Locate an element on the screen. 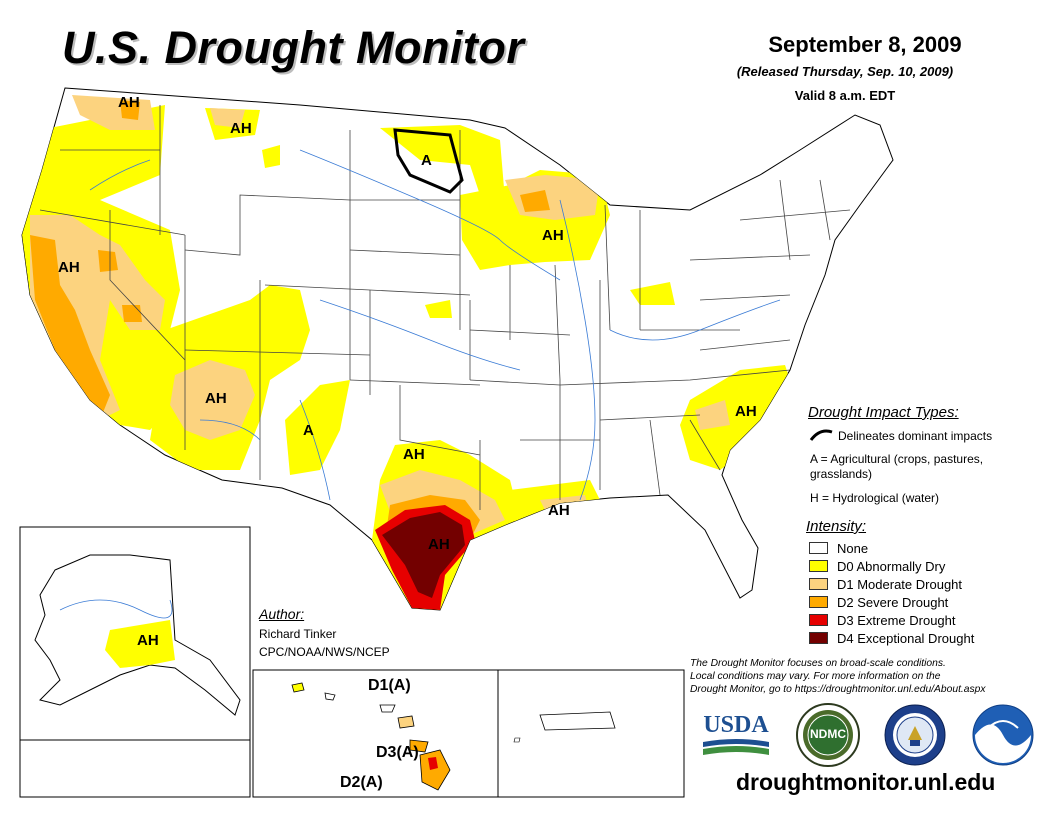  legend-label: None is located at coordinates (853, 548).